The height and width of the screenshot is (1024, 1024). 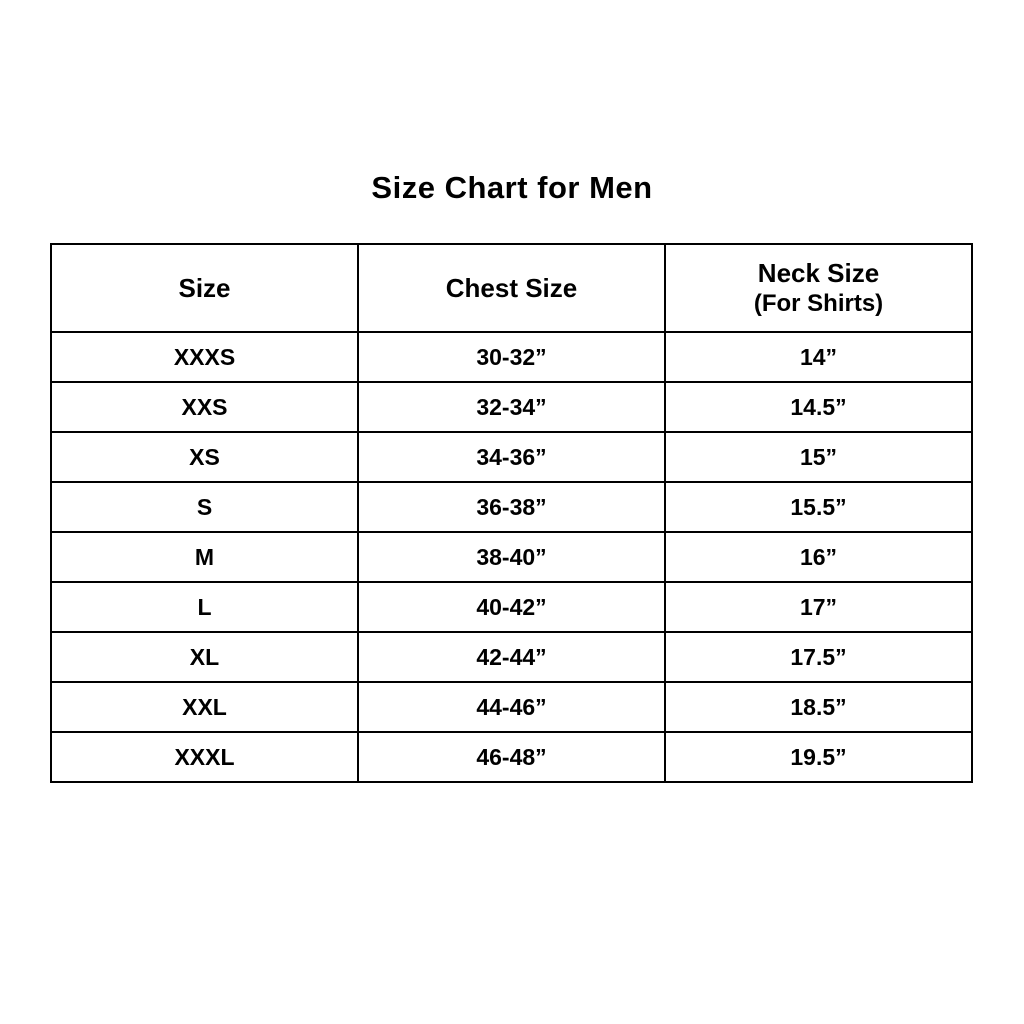 I want to click on cell-chest-size: 32-34”, so click(x=511, y=407).